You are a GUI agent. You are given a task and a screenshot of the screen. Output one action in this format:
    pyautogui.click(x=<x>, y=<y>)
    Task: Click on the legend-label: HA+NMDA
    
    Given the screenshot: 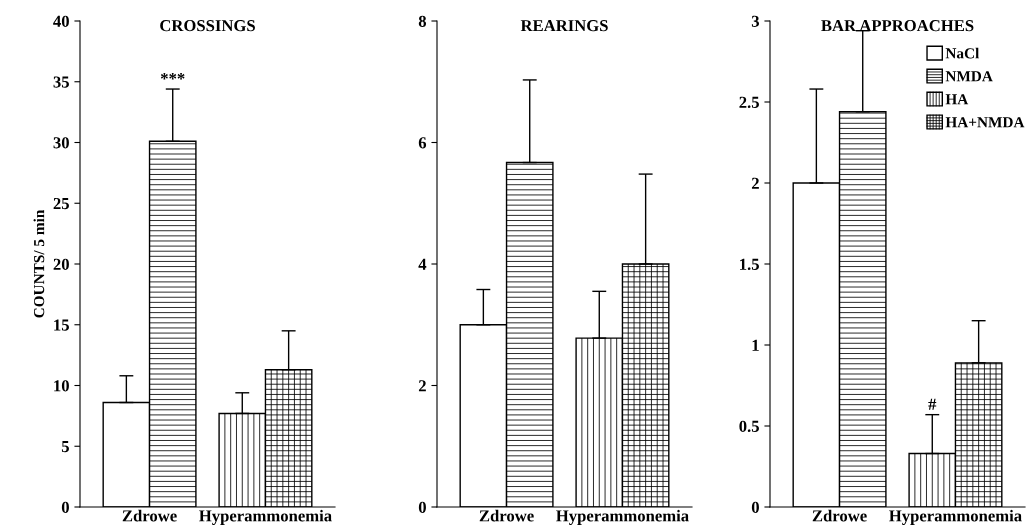 What is the action you would take?
    pyautogui.click(x=985, y=122)
    